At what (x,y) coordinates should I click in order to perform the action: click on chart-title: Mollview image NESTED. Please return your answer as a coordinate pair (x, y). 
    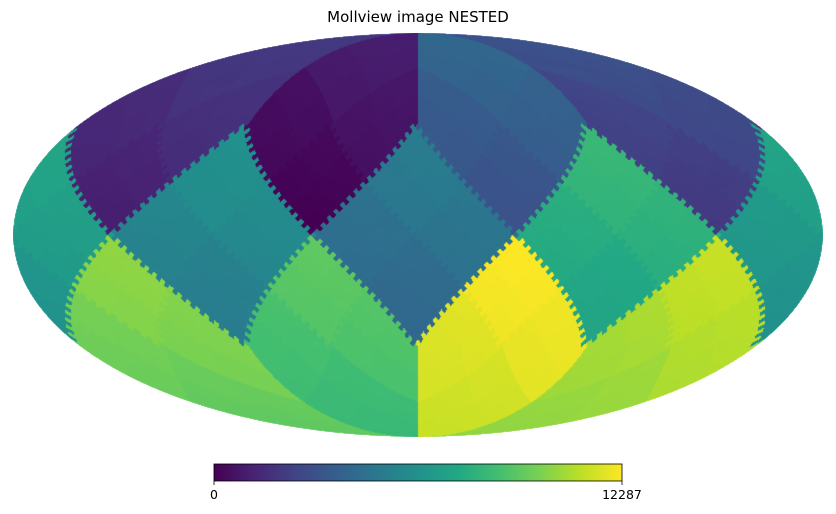
    Looking at the image, I should click on (418, 17).